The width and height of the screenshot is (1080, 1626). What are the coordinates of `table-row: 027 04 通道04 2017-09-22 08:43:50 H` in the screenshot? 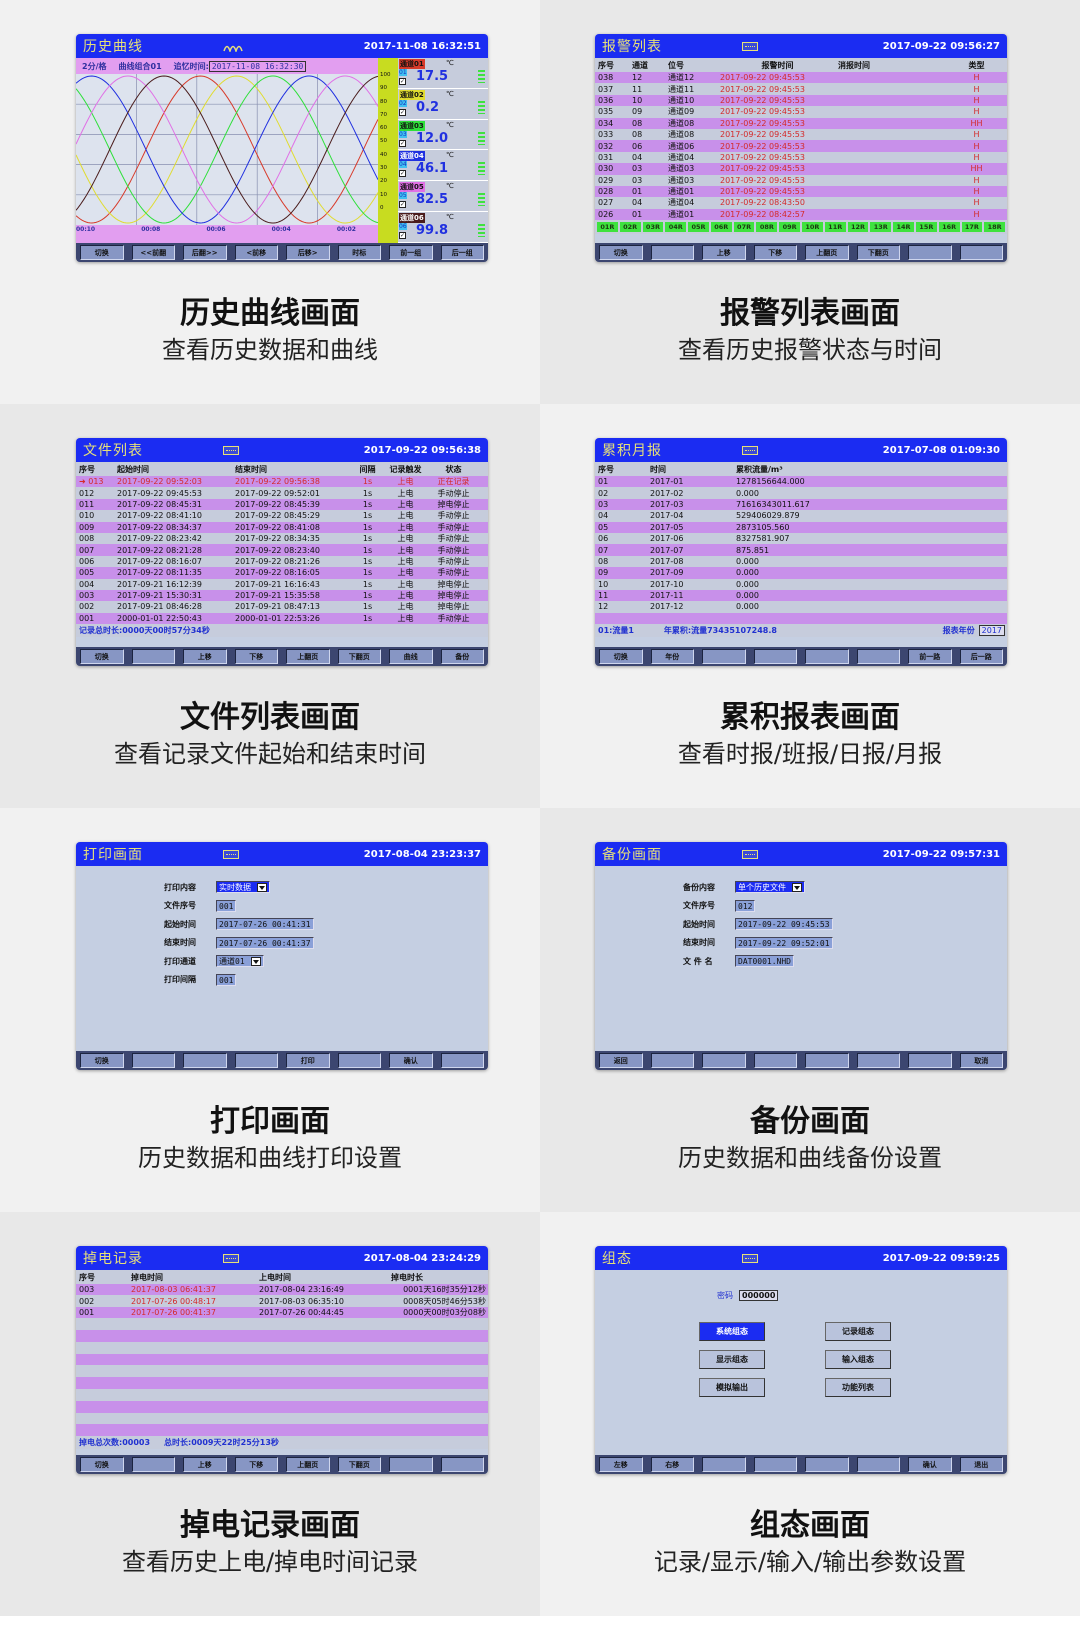 It's located at (801, 203).